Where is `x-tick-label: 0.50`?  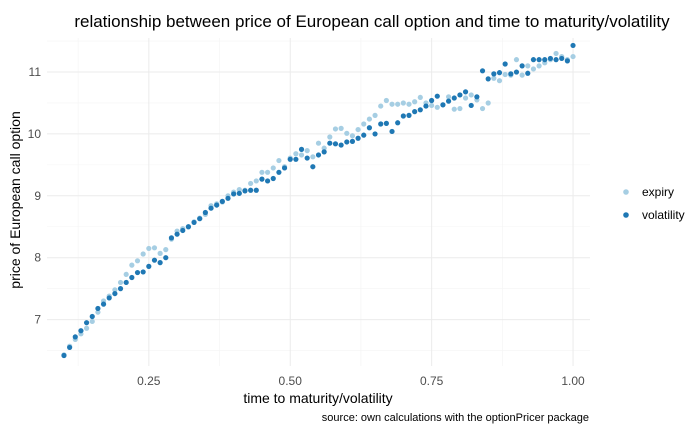
x-tick-label: 0.50 is located at coordinates (291, 381).